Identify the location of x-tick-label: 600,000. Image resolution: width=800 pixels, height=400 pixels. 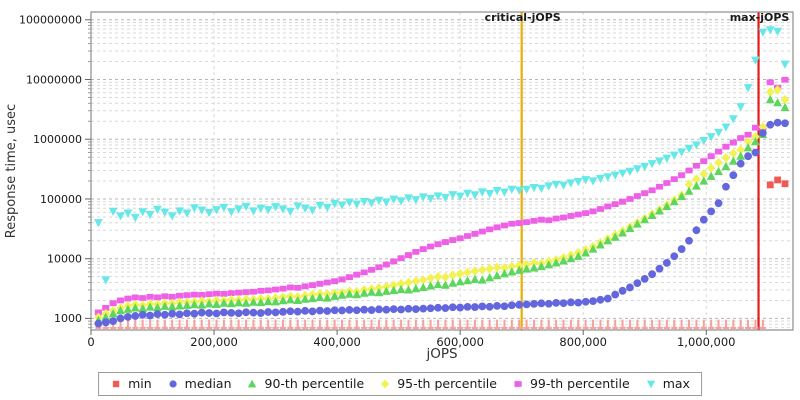
(460, 342).